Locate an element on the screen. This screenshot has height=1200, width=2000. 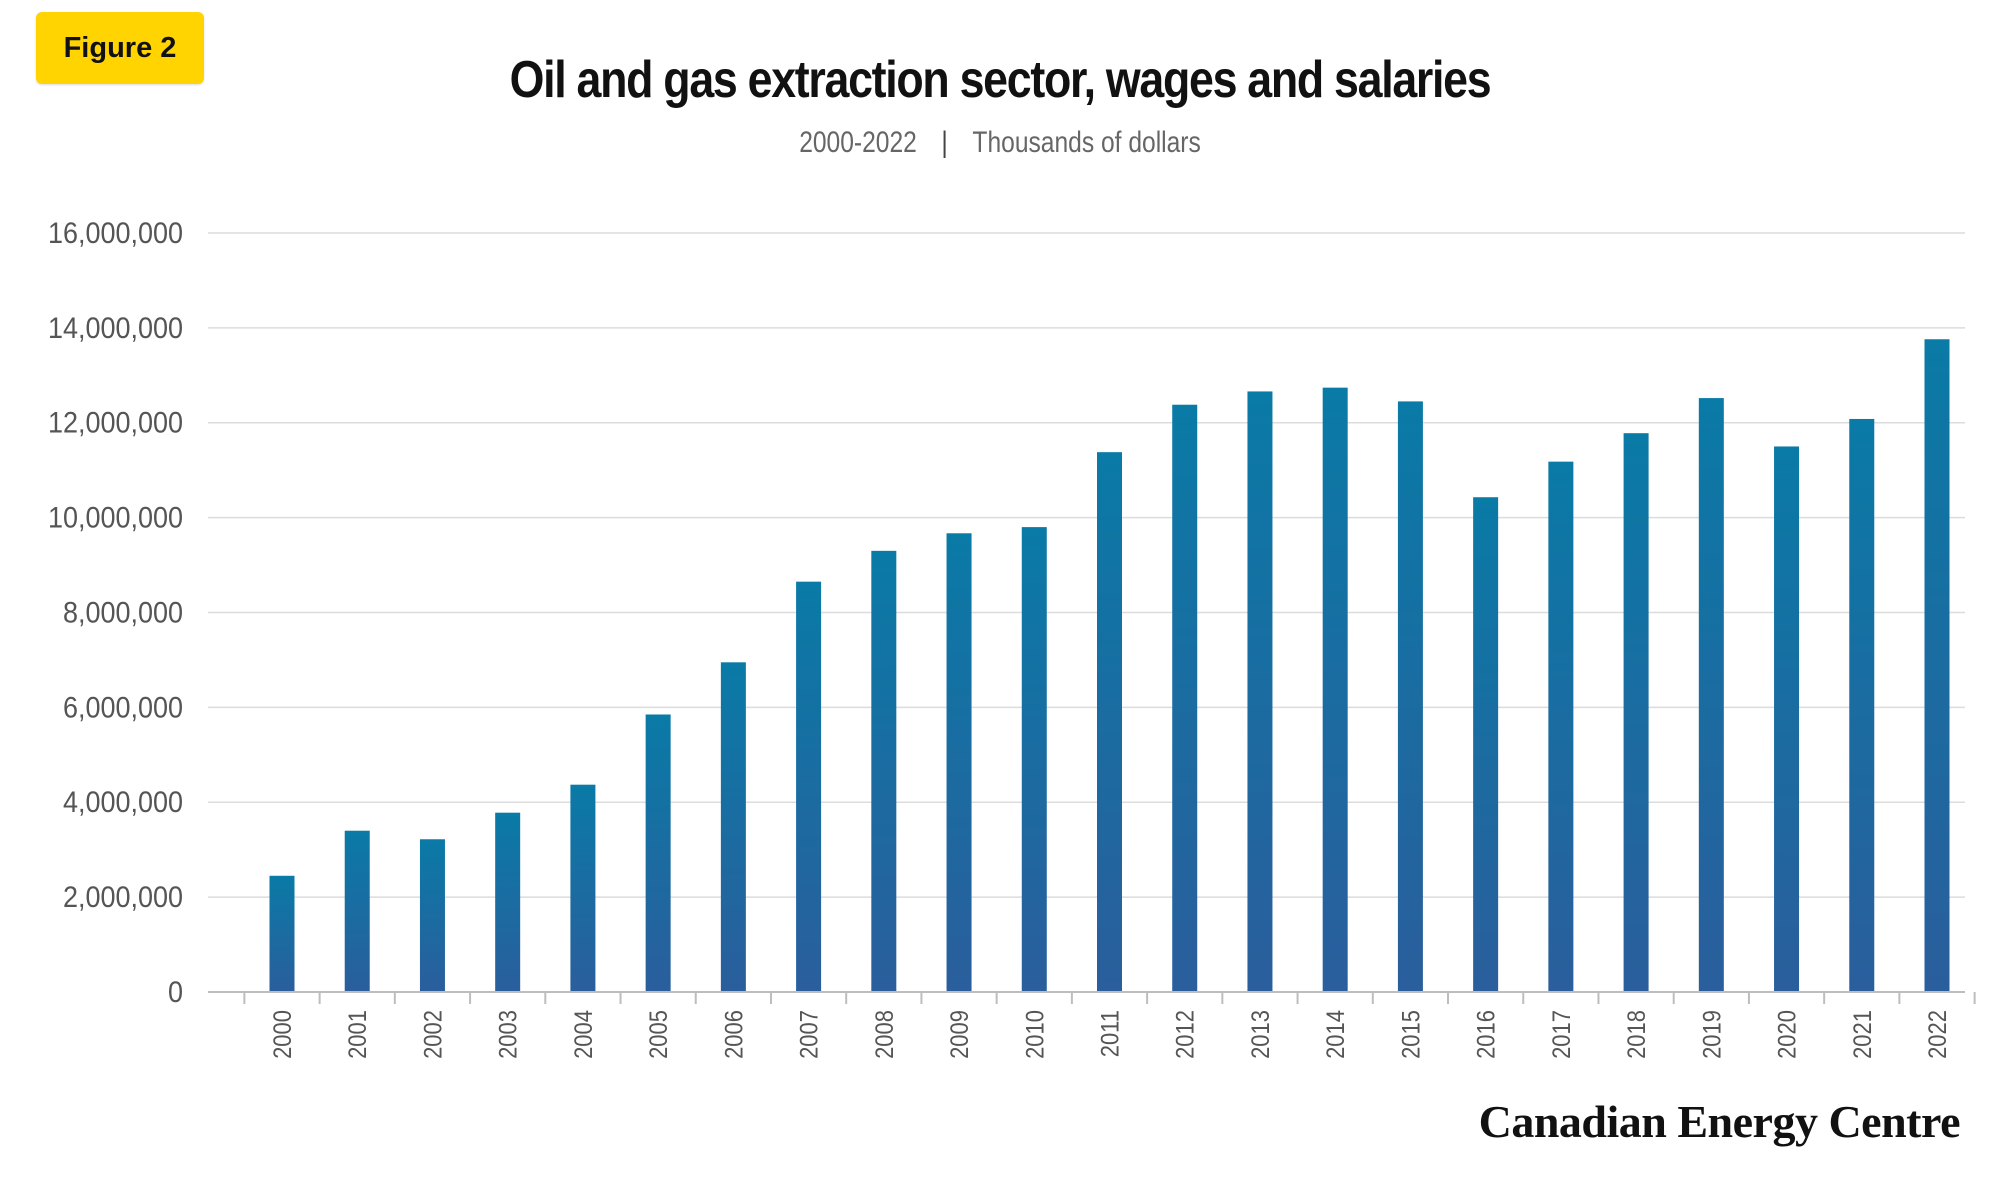
y-tick-label: 12,000,000 is located at coordinates (115, 423).